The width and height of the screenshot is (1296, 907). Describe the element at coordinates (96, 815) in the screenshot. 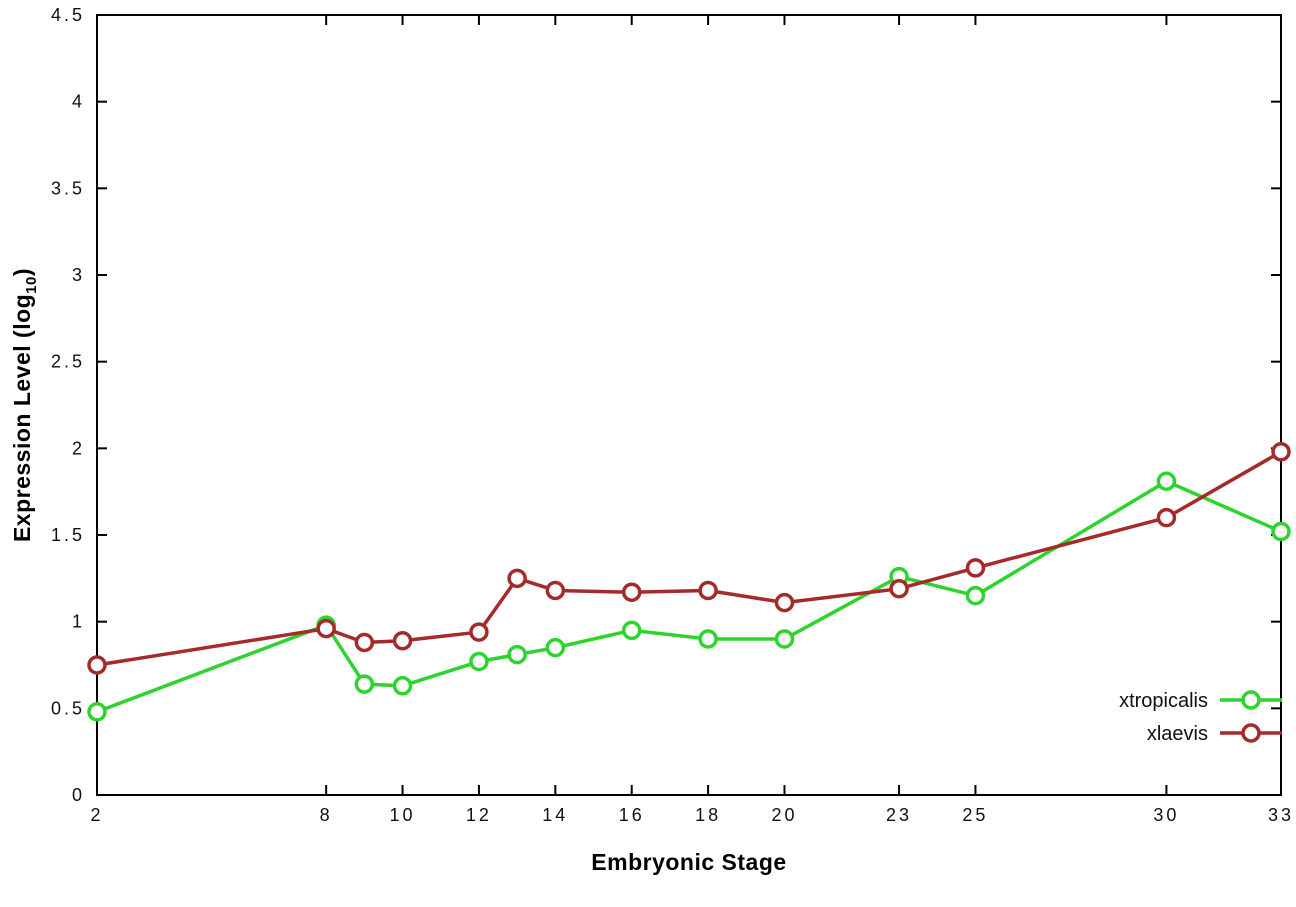

I see `x-tick-label: 2` at that location.